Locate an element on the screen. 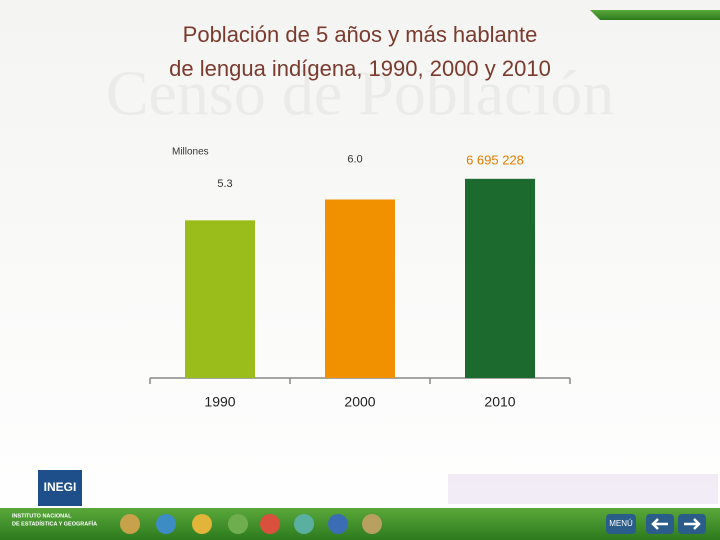 The height and width of the screenshot is (540, 720). y-axis-label: Millones is located at coordinates (190, 152).